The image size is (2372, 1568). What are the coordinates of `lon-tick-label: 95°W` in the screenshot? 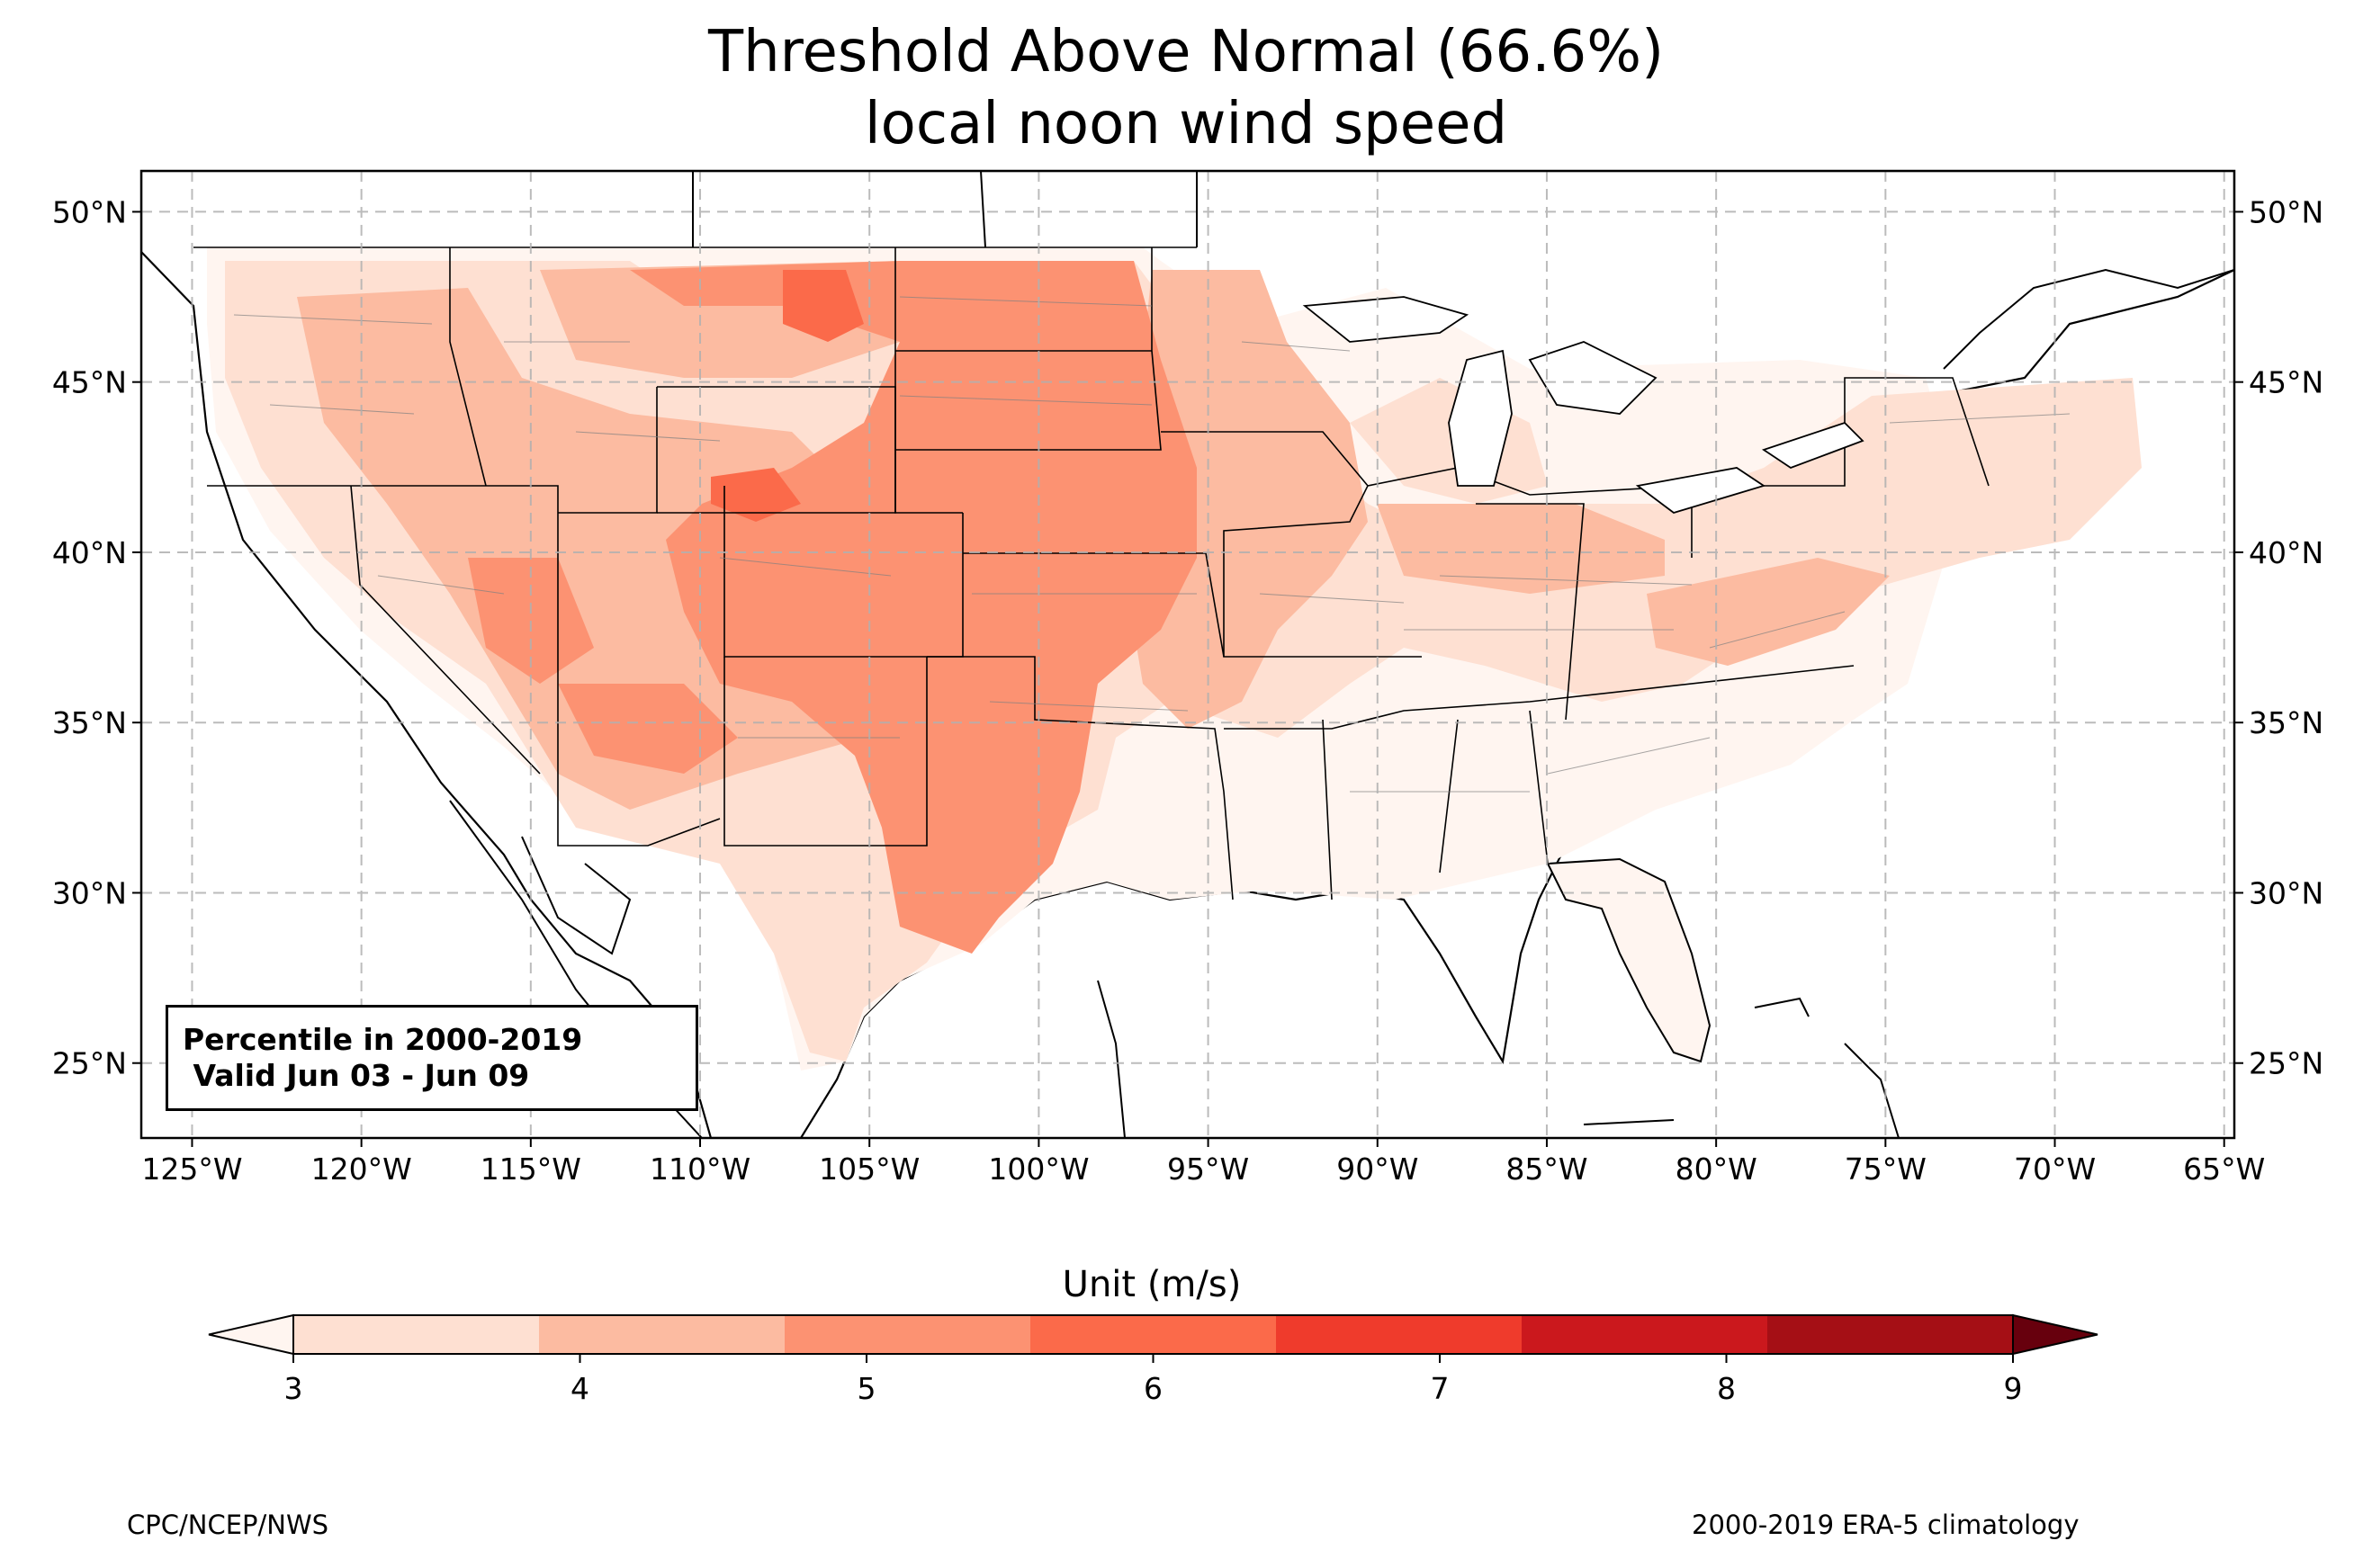 It's located at (1208, 1169).